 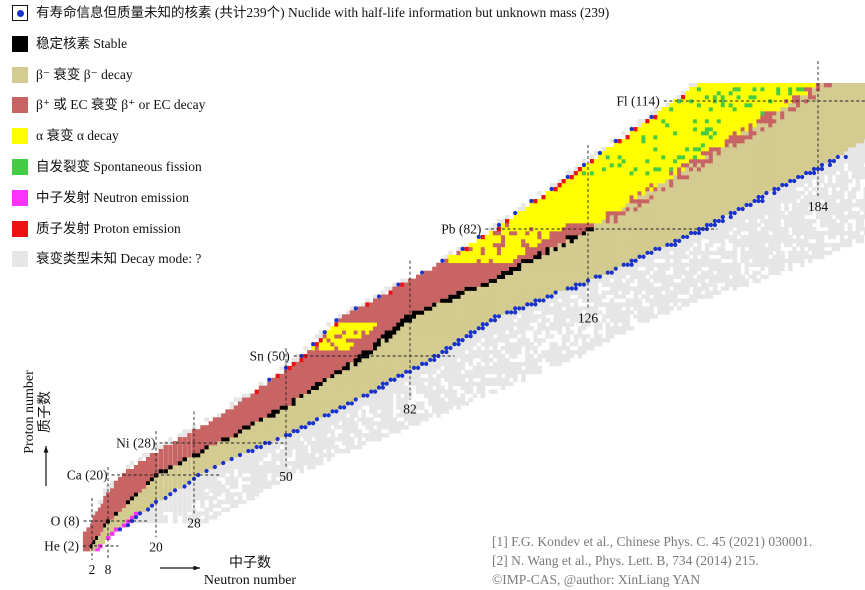 I want to click on proton-emission-cell, so click(x=321, y=340).